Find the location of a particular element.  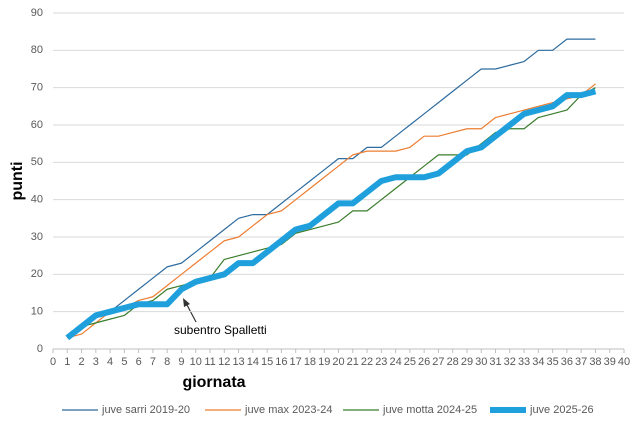

x-tick-label: 39 is located at coordinates (610, 362).